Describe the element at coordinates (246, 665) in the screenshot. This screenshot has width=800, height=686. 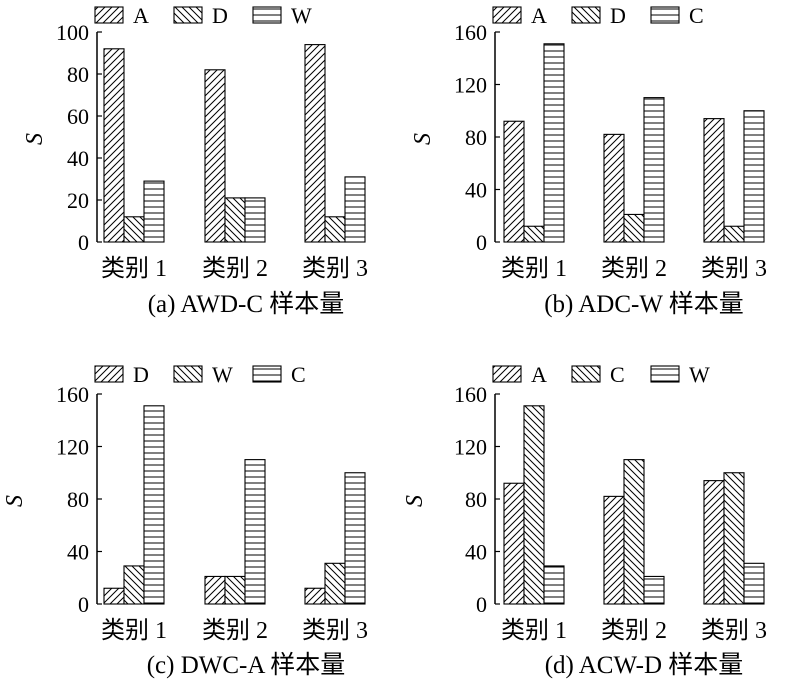
I see `panel-caption: (c) DWC-A 样本量` at that location.